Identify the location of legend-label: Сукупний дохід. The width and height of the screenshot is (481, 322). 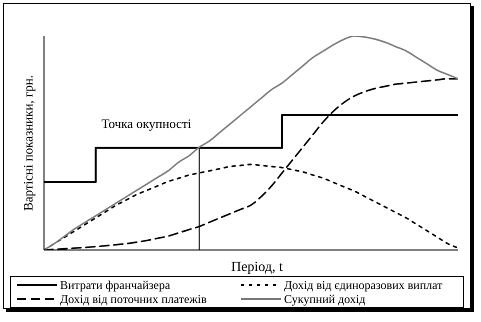
(325, 299).